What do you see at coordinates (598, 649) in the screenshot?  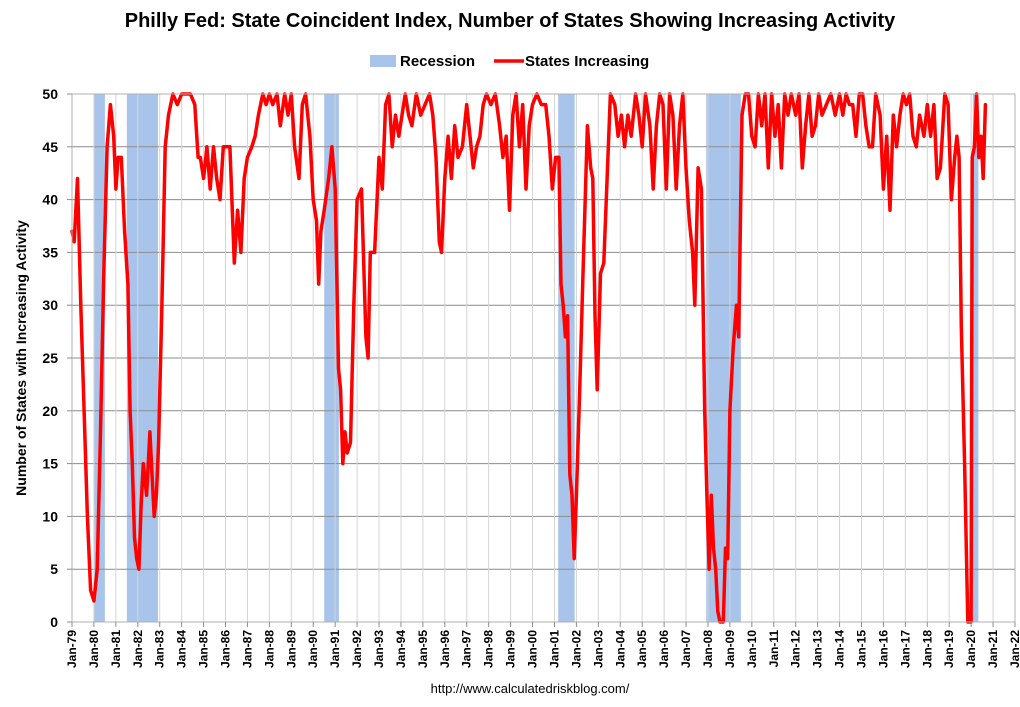 I see `x-tick-label: Jan-03` at bounding box center [598, 649].